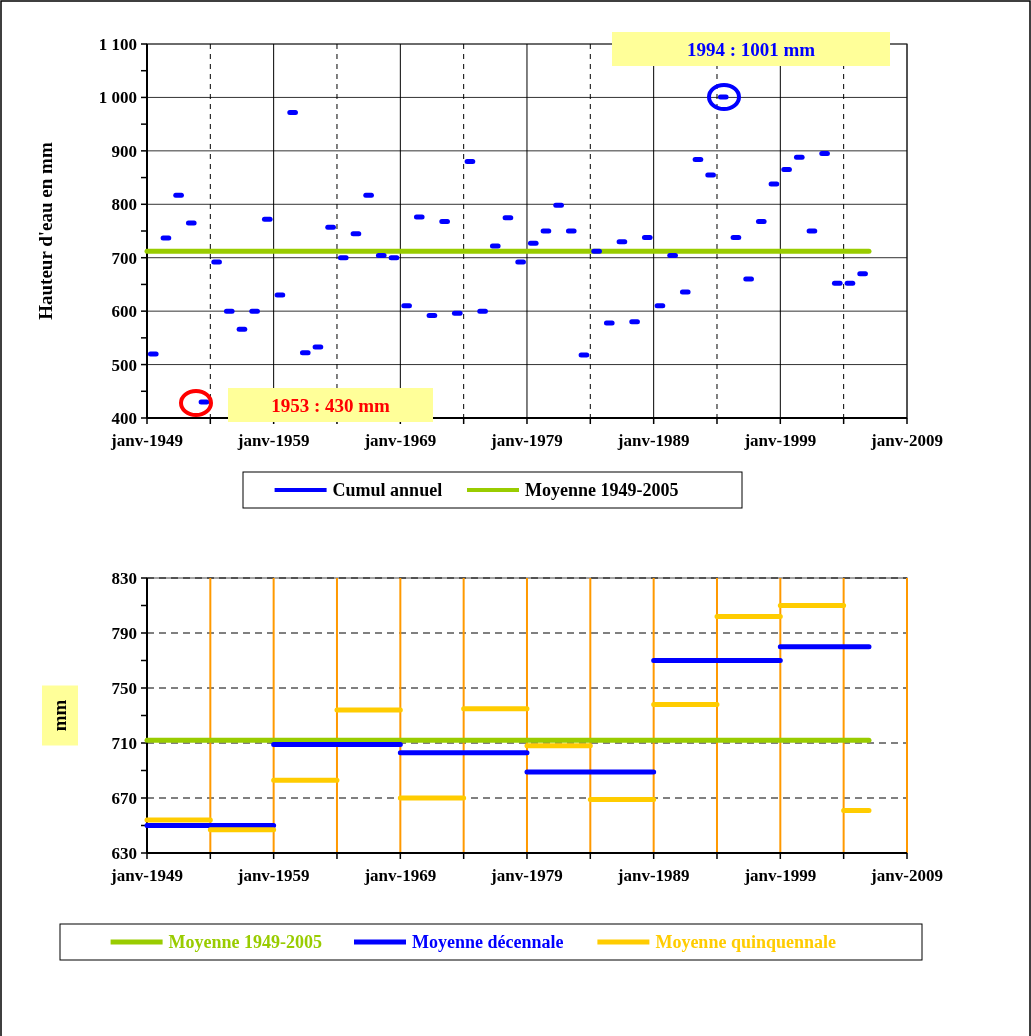 The height and width of the screenshot is (1036, 1031). Describe the element at coordinates (124, 633) in the screenshot. I see `y-tick-label: 790` at that location.